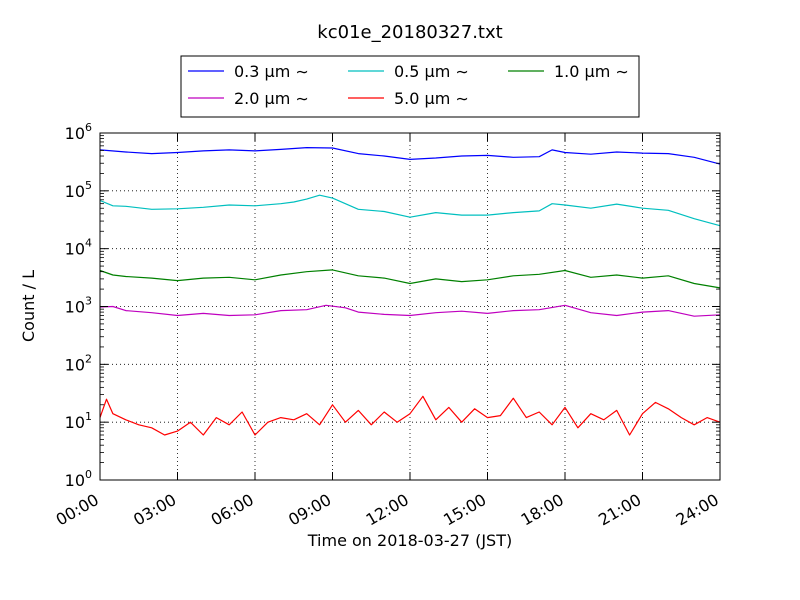  Describe the element at coordinates (88, 185) in the screenshot. I see `y-tick-exponent: 5` at that location.